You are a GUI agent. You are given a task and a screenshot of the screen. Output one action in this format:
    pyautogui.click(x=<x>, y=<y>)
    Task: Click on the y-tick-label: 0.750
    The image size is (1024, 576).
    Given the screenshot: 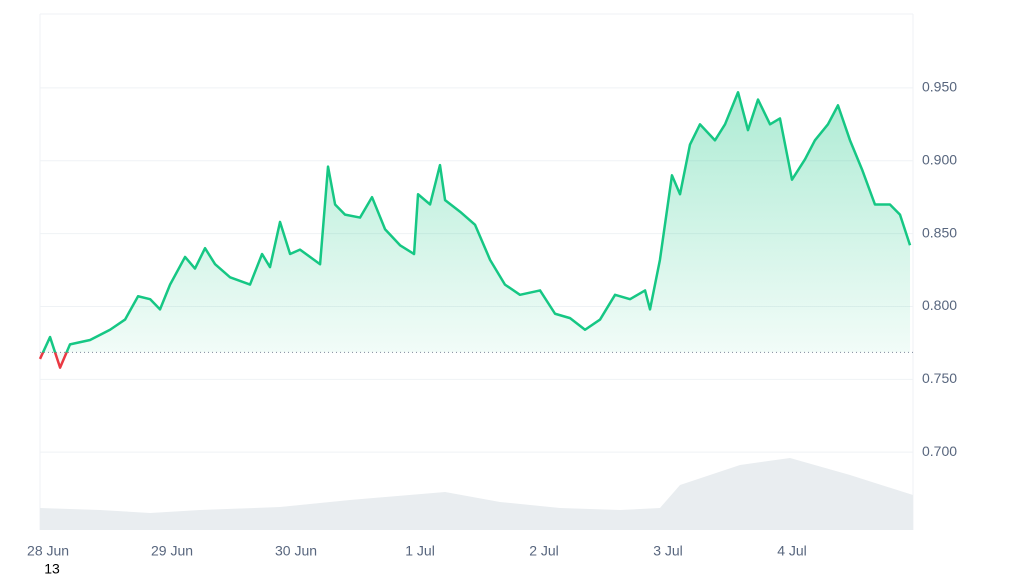 What is the action you would take?
    pyautogui.click(x=939, y=378)
    